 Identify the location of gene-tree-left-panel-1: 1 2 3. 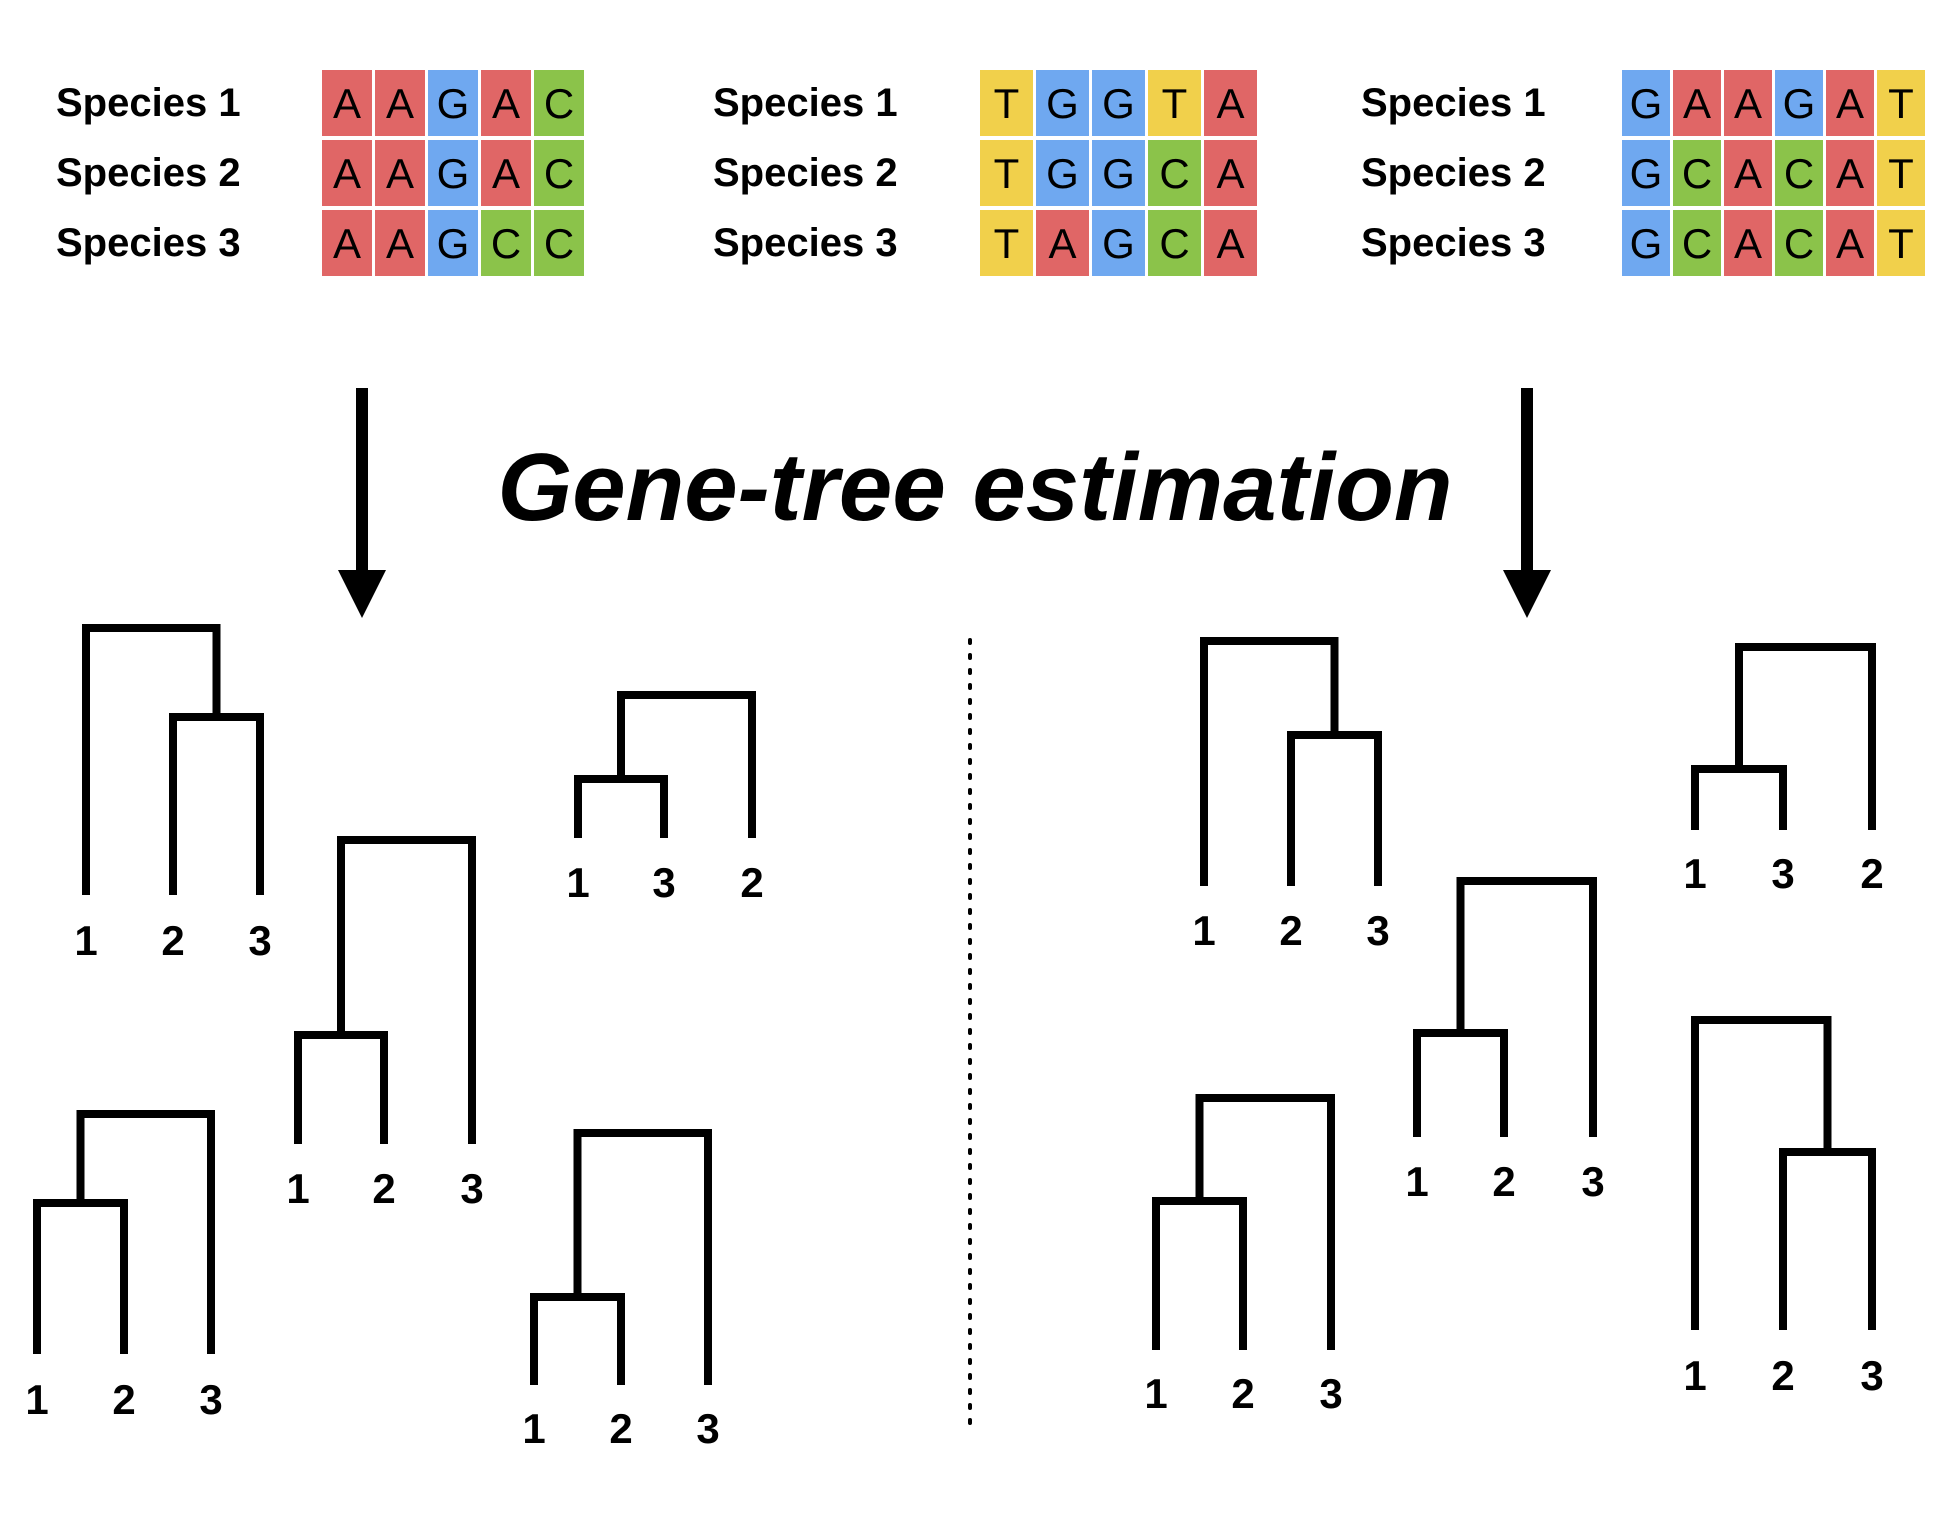
(173, 794).